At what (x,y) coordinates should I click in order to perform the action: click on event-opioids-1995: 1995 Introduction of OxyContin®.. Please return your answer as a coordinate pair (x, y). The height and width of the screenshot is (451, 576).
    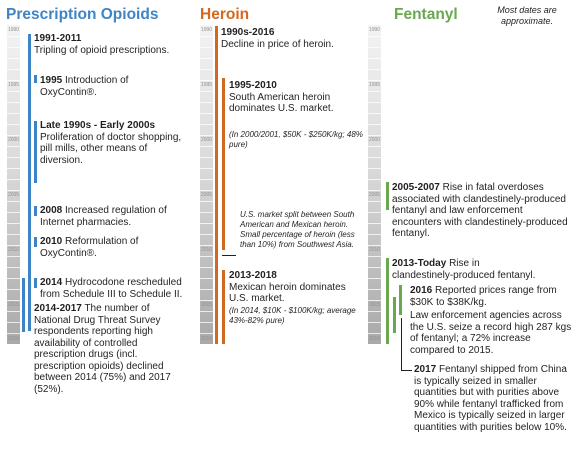
    Looking at the image, I should click on (100, 86).